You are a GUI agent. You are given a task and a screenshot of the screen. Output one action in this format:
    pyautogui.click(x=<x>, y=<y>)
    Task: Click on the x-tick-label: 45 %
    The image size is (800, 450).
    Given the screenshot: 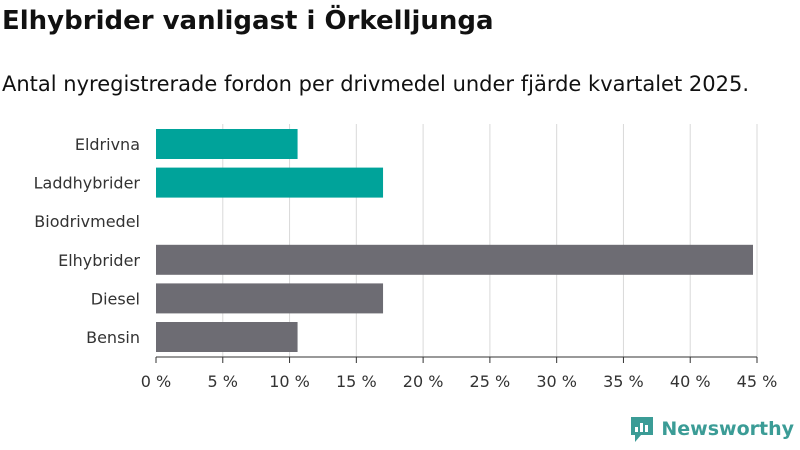 What is the action you would take?
    pyautogui.click(x=757, y=381)
    